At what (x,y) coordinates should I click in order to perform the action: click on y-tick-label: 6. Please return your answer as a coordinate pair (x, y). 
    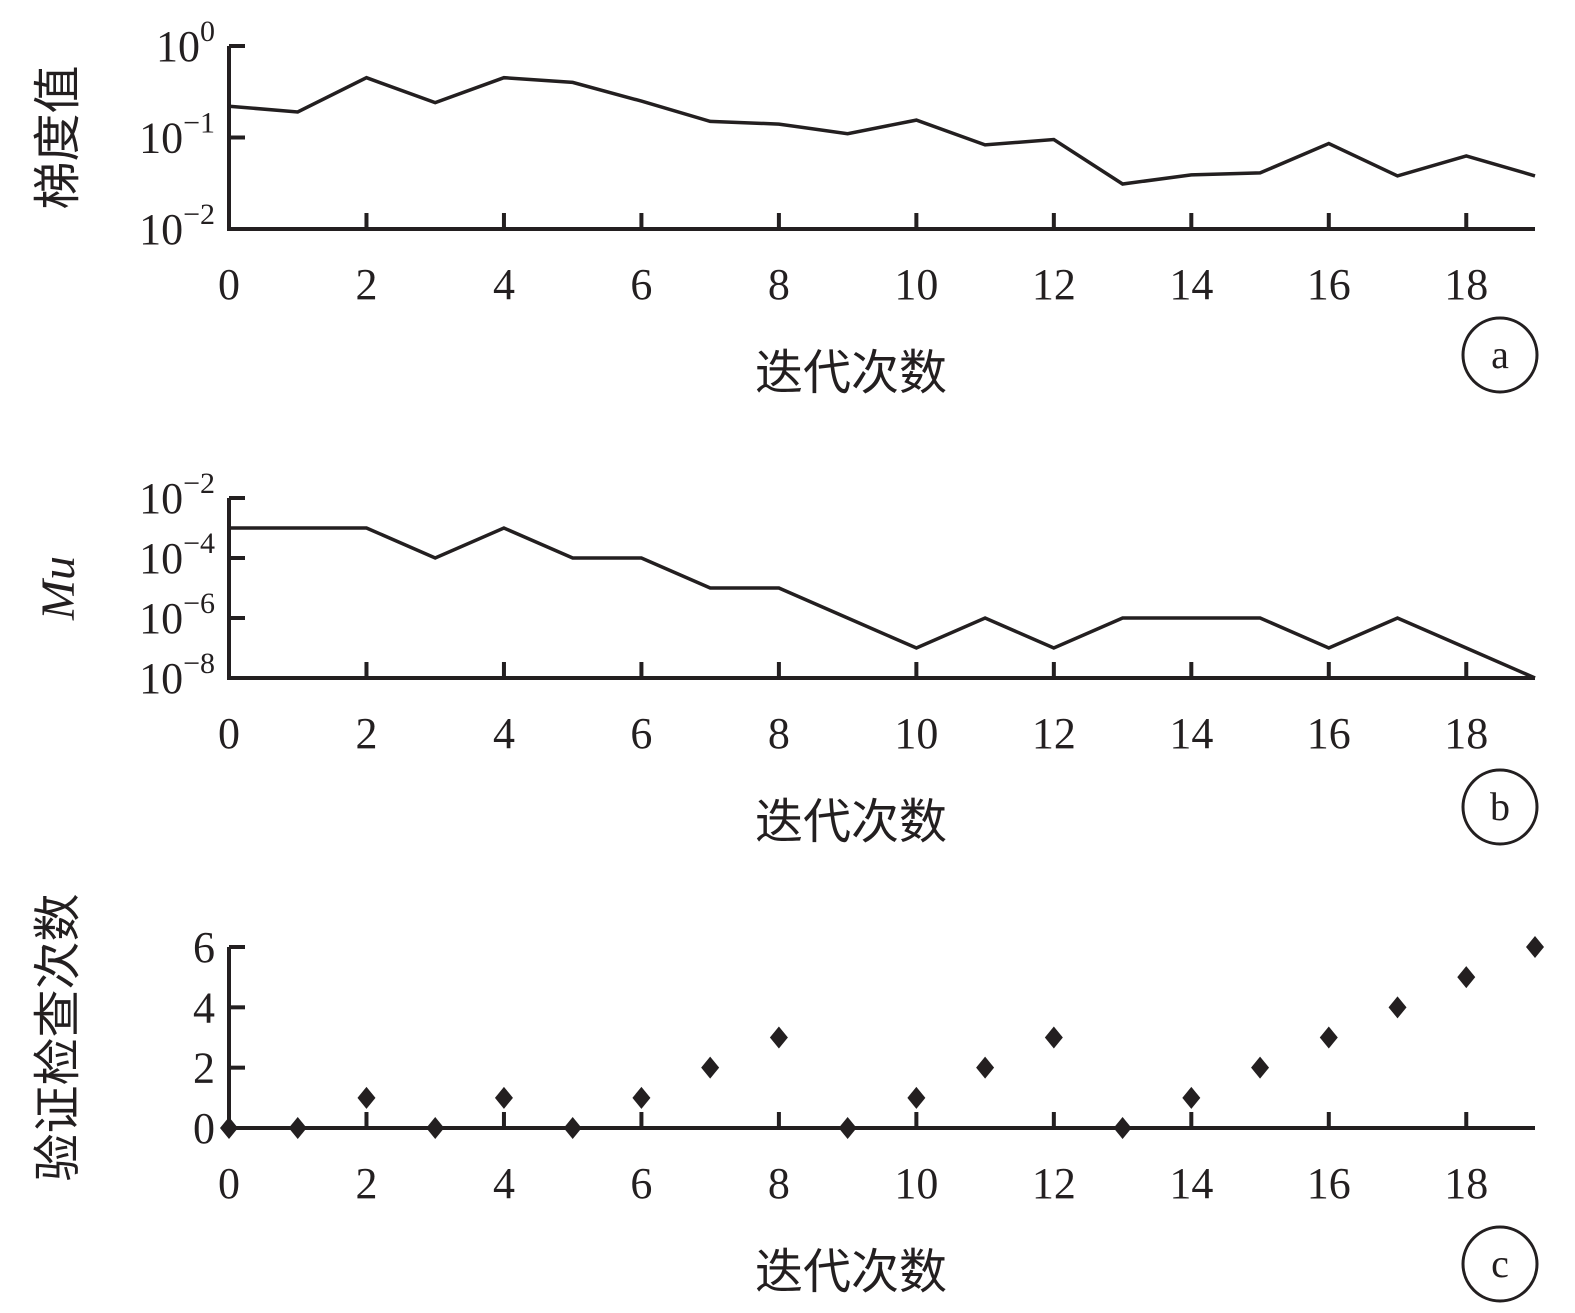
    Looking at the image, I should click on (204, 947).